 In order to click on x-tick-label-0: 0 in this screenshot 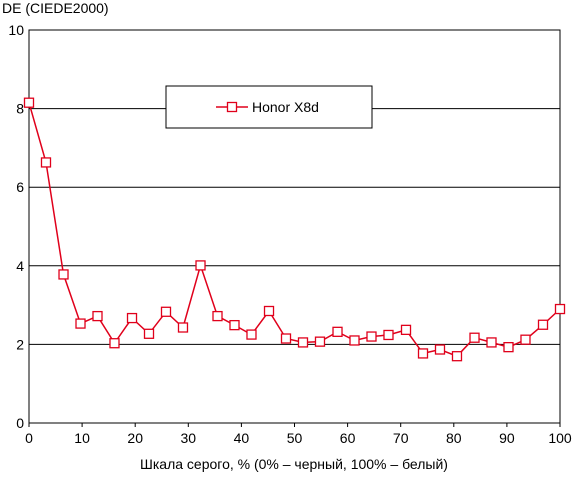, I will do `click(29, 438)`.